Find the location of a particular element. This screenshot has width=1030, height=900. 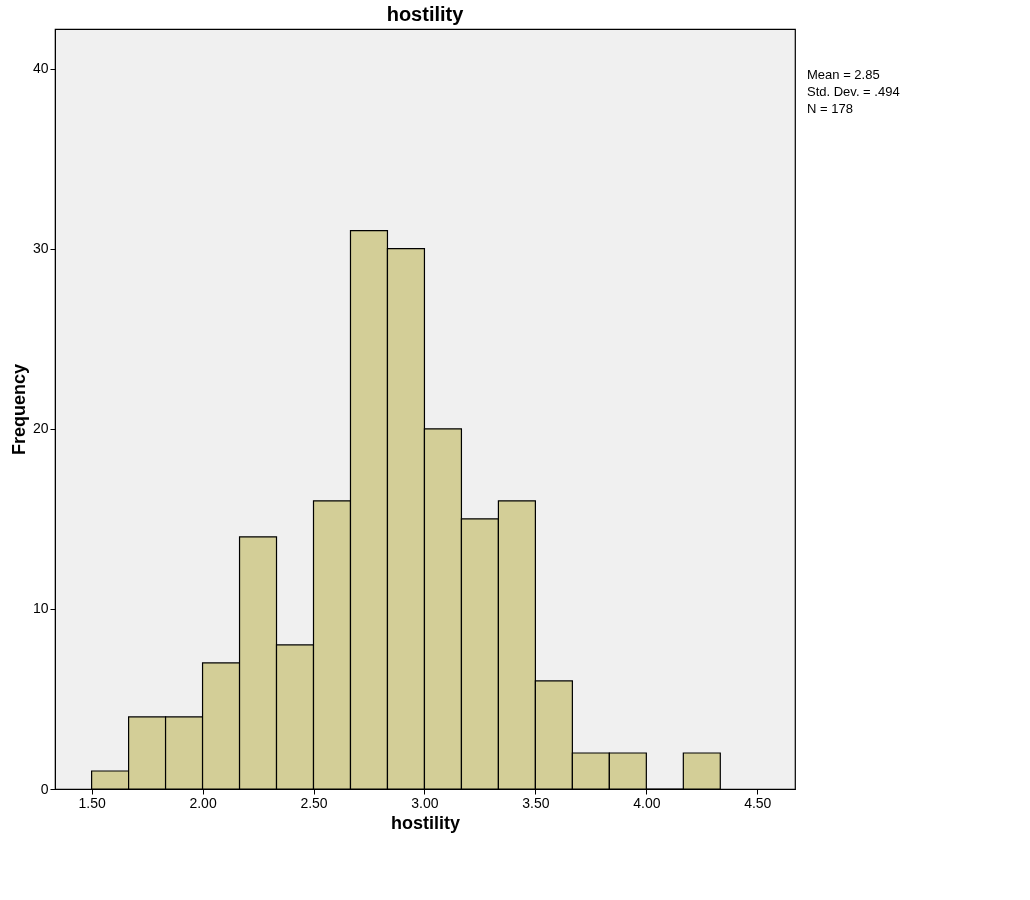

y-tick-label: 10 is located at coordinates (40, 608).